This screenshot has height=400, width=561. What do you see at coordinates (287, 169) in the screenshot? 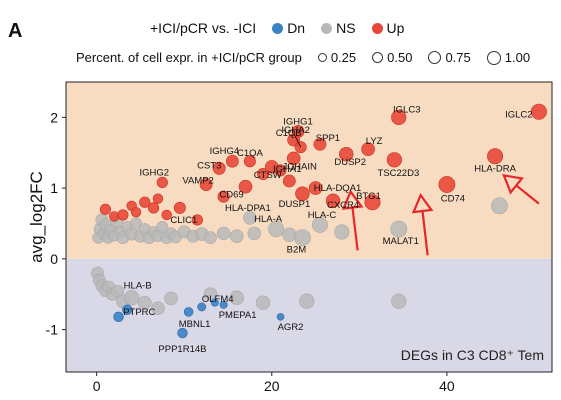
I see `point-label-igha1: IGHA1` at bounding box center [287, 169].